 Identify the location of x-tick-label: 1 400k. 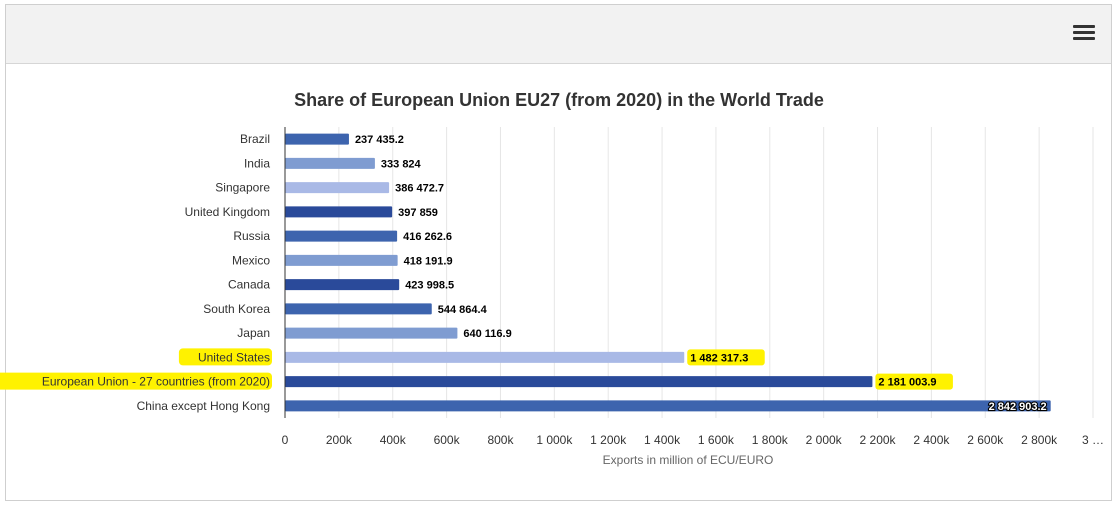
(662, 440).